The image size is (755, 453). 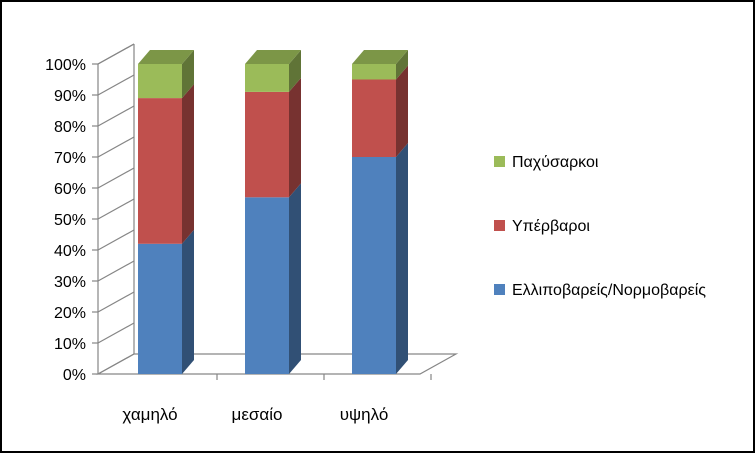 I want to click on x-category-label: υψηλό, so click(x=364, y=414).